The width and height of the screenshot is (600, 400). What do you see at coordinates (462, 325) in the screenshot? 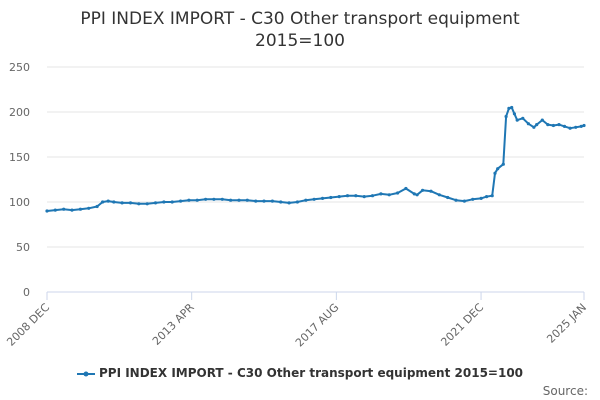
I see `x-tick-label: 2021 DEC` at bounding box center [462, 325].